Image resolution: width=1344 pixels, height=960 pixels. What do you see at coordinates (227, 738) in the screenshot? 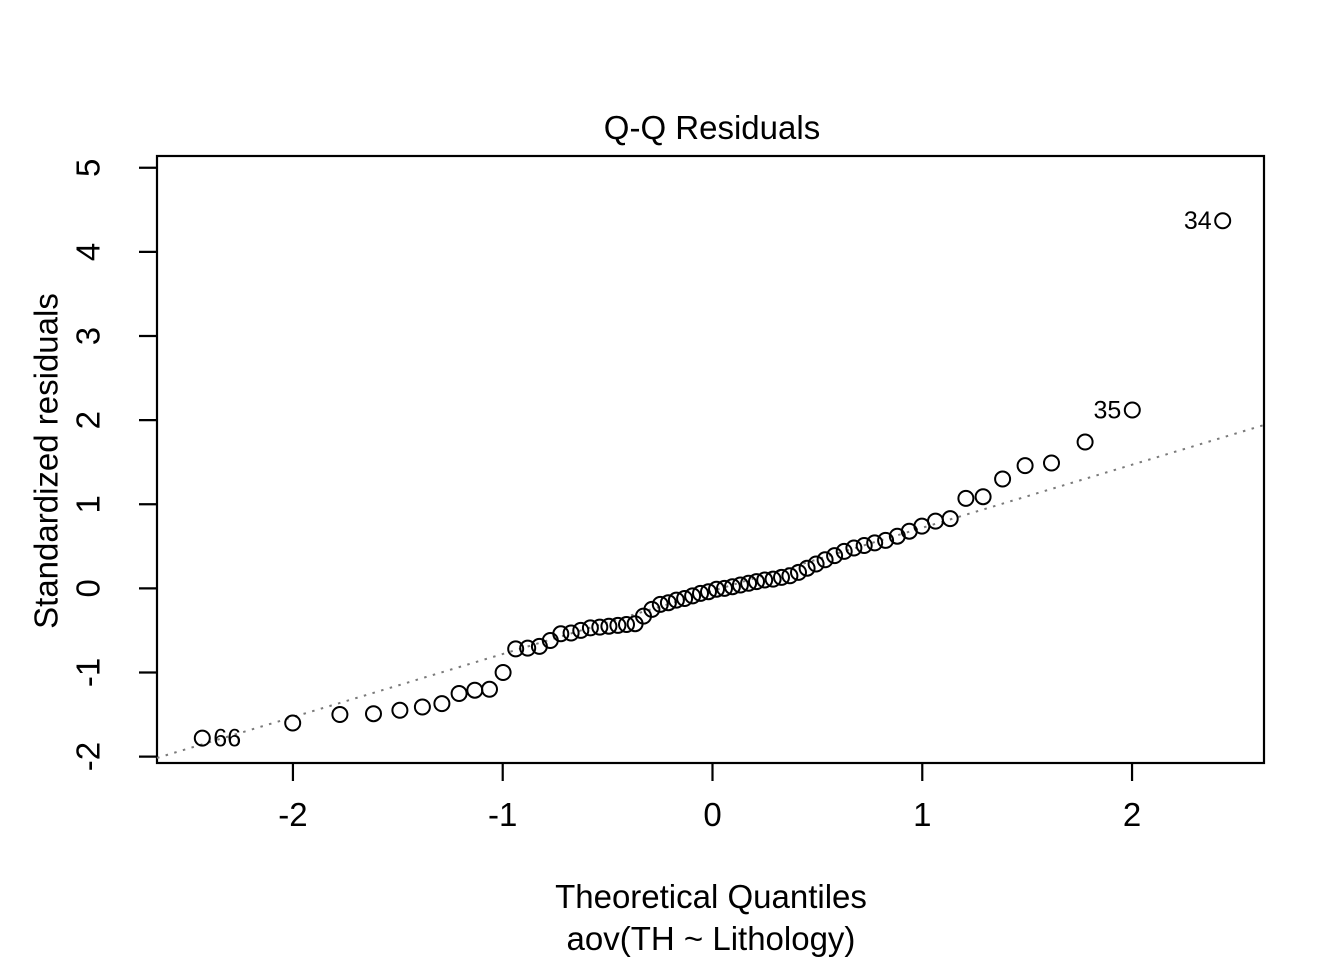
I see `outlier-label: 66` at bounding box center [227, 738].